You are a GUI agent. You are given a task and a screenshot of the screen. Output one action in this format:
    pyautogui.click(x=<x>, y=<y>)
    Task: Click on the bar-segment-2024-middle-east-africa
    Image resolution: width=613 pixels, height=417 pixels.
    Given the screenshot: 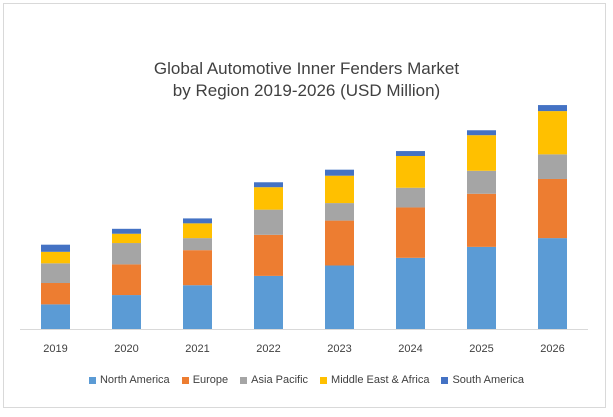 What is the action you would take?
    pyautogui.click(x=410, y=171)
    